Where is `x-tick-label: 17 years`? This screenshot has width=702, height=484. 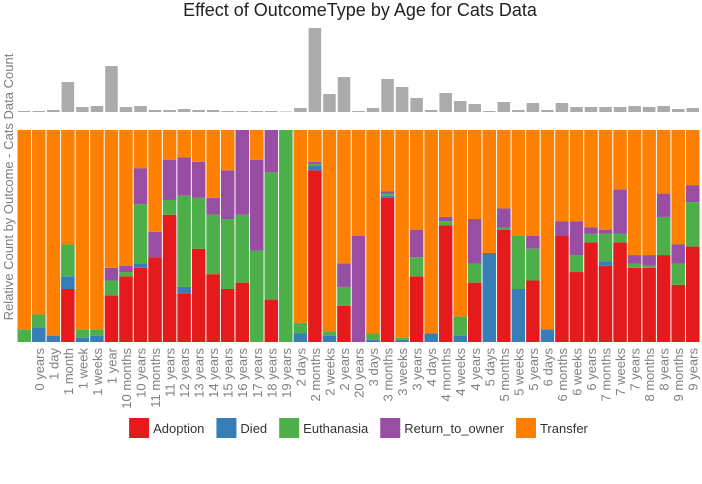 x-tick-label: 17 years is located at coordinates (257, 373).